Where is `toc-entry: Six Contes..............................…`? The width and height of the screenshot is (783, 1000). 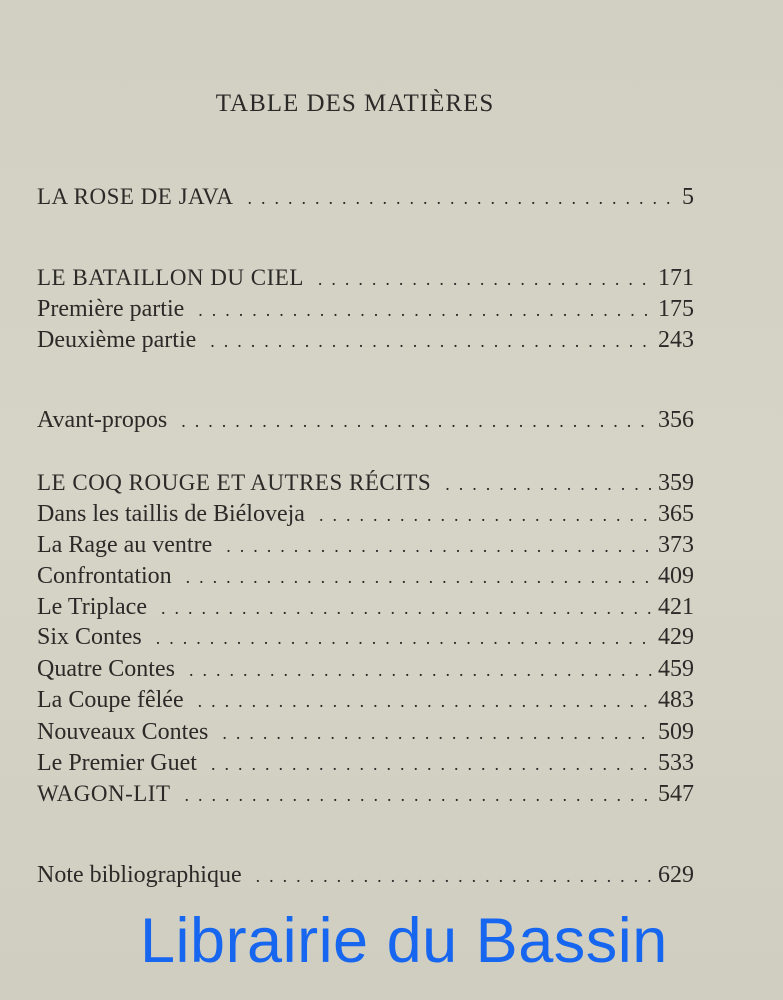
toc-entry: Six Contes..............................… is located at coordinates (365, 639).